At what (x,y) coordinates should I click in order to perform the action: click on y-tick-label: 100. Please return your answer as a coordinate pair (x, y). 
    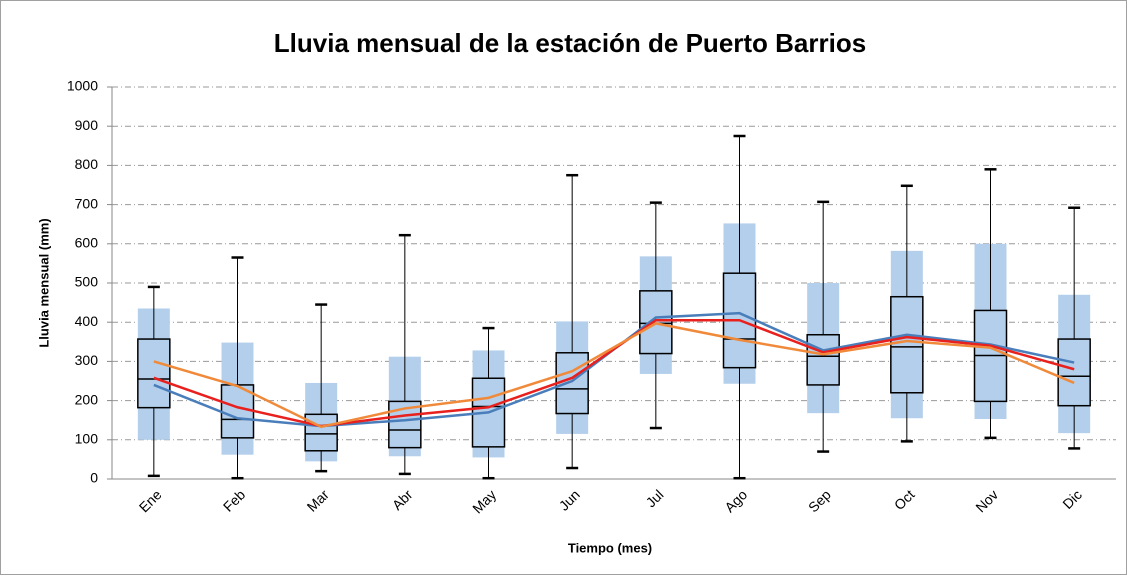
    Looking at the image, I should click on (87, 439).